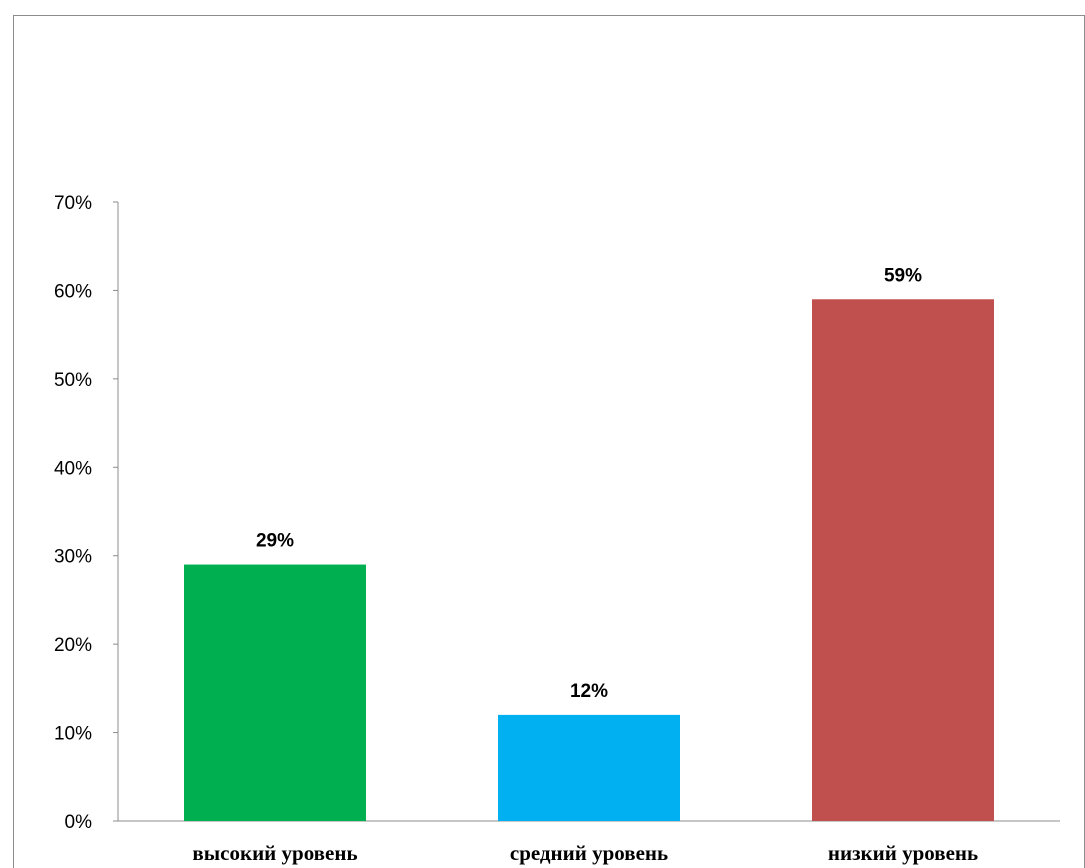 Image resolution: width=1085 pixels, height=868 pixels. I want to click on y-tick-label: 70%, so click(73, 203).